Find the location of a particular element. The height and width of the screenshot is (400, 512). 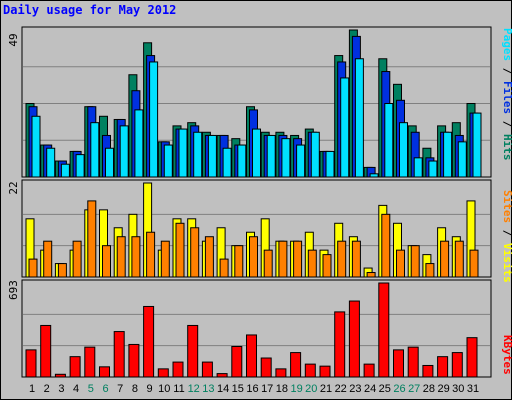

day-label-13: 13 is located at coordinates (208, 389).